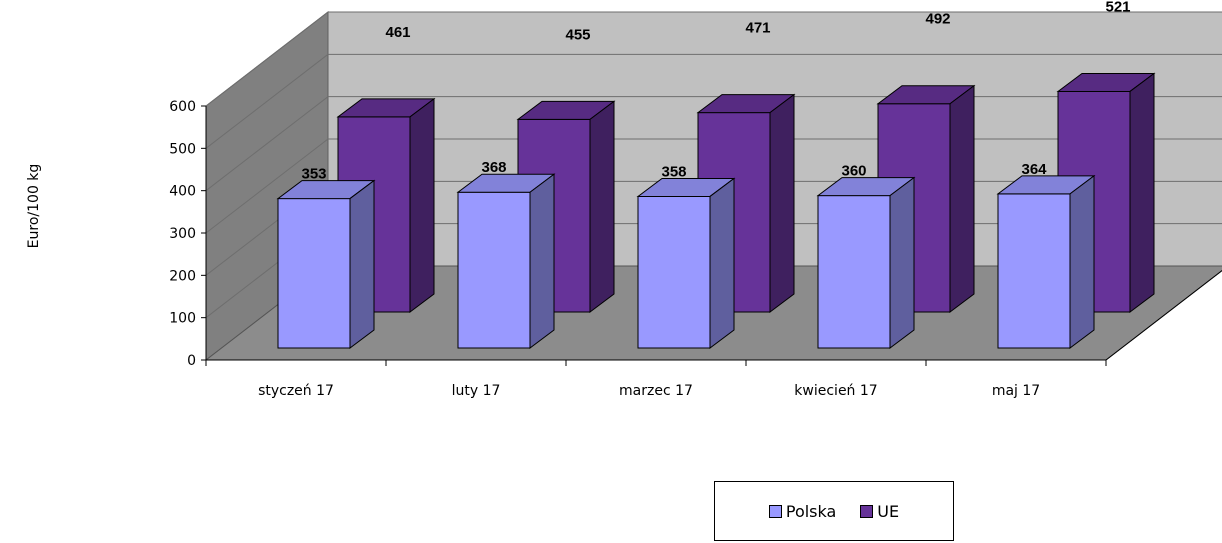  What do you see at coordinates (182, 149) in the screenshot?
I see `y-tick-label-500: 500` at bounding box center [182, 149].